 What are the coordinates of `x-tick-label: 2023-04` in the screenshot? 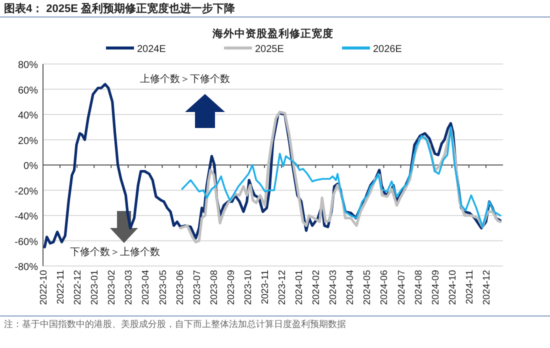 It's located at (146, 287).